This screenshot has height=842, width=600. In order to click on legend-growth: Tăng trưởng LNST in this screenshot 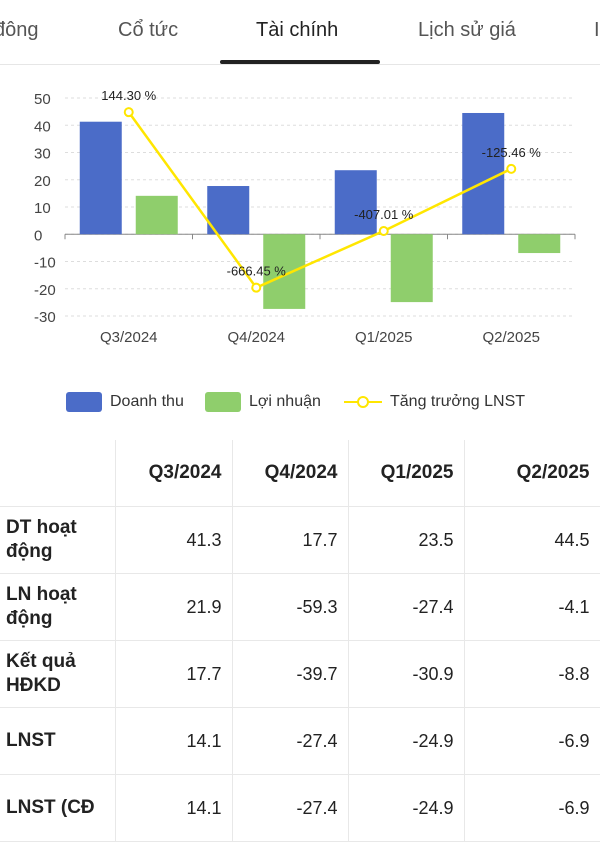, I will do `click(434, 402)`.